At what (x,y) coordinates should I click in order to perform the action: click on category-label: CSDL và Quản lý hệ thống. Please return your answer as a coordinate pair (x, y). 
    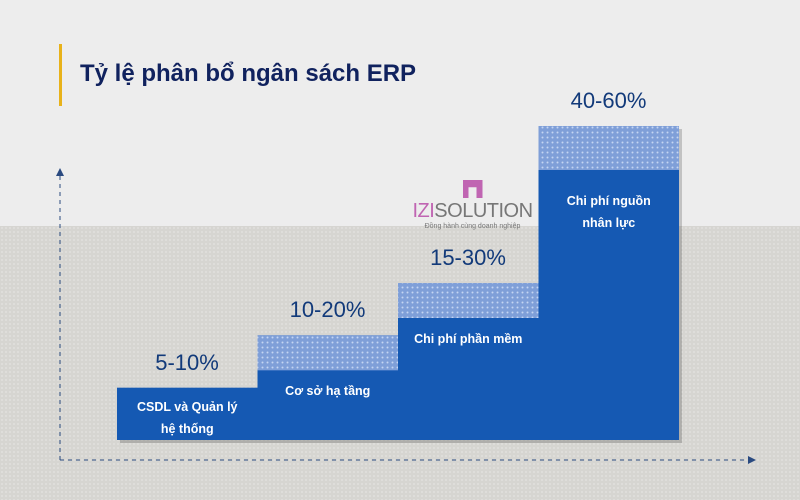
    Looking at the image, I should click on (187, 417).